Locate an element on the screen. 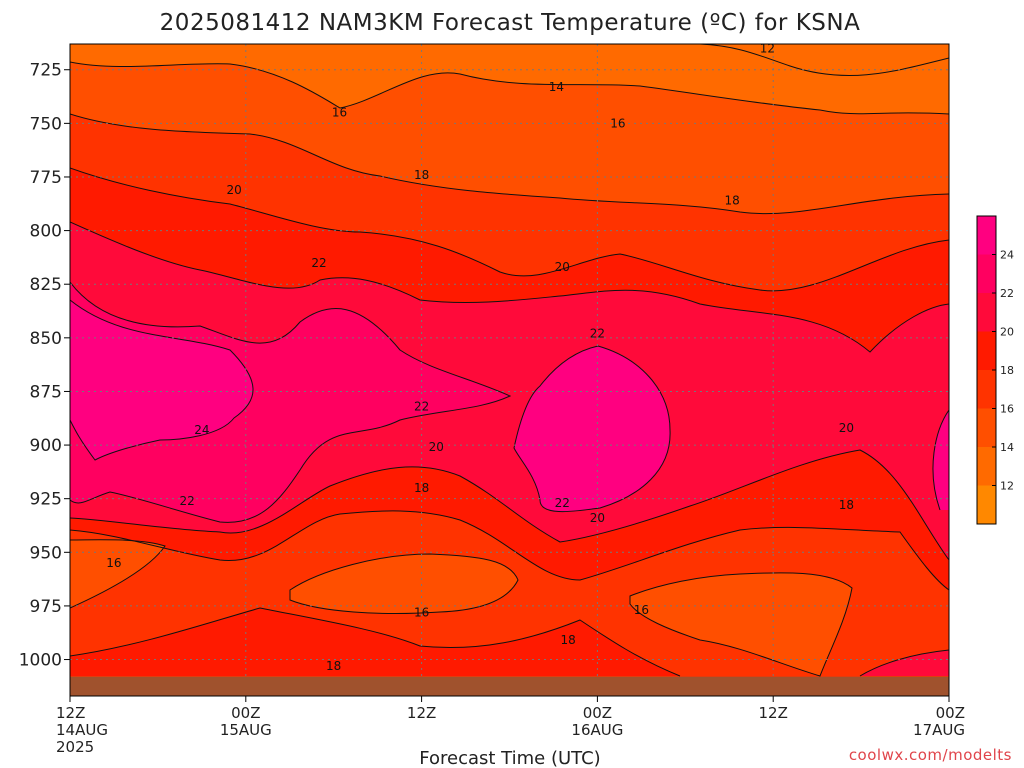 The height and width of the screenshot is (768, 1024). y-tick-label: 800 is located at coordinates (46, 232).